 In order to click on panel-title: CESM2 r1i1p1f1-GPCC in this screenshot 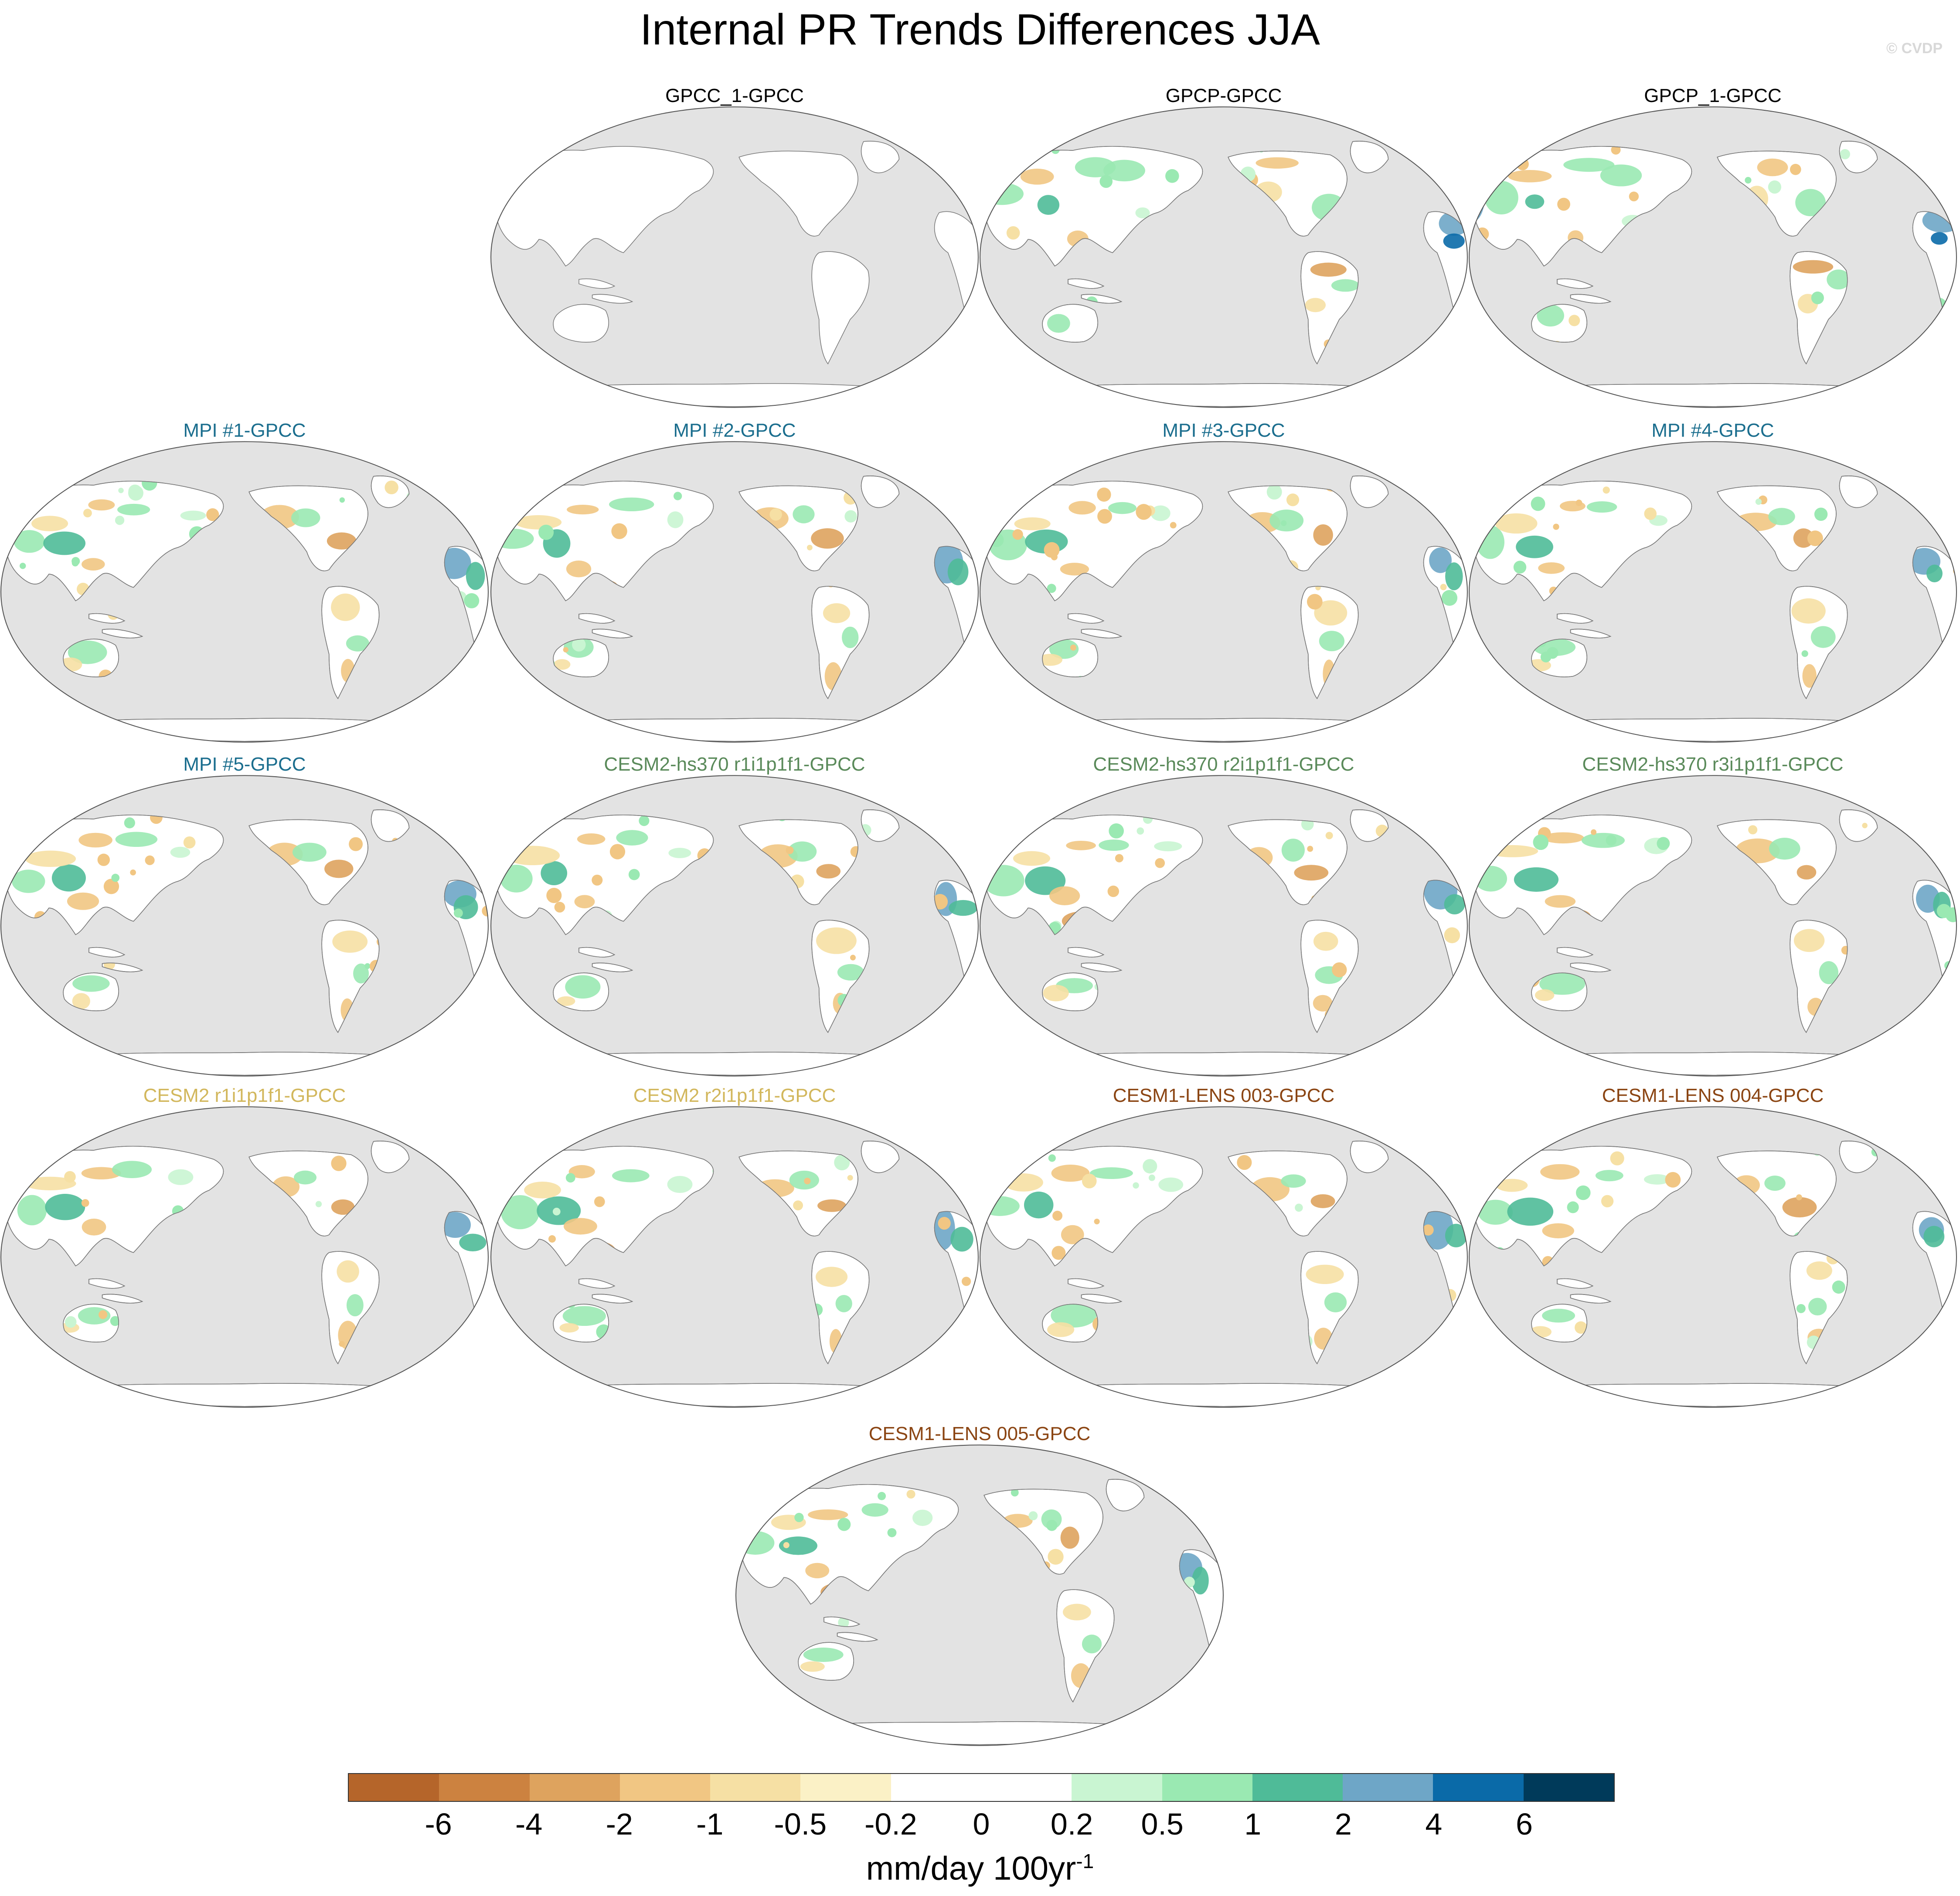, I will do `click(244, 1095)`.